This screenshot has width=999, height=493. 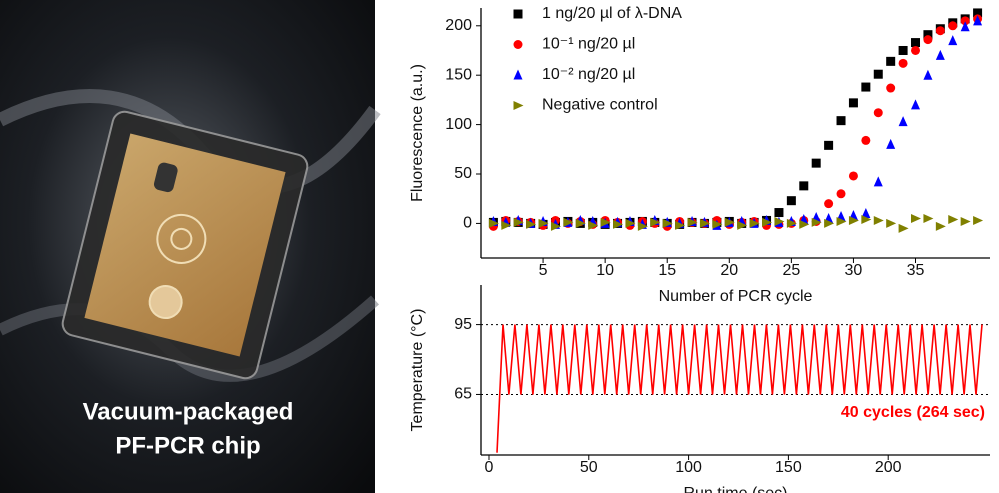 What do you see at coordinates (916, 270) in the screenshot?
I see `x-tick-label: 35` at bounding box center [916, 270].